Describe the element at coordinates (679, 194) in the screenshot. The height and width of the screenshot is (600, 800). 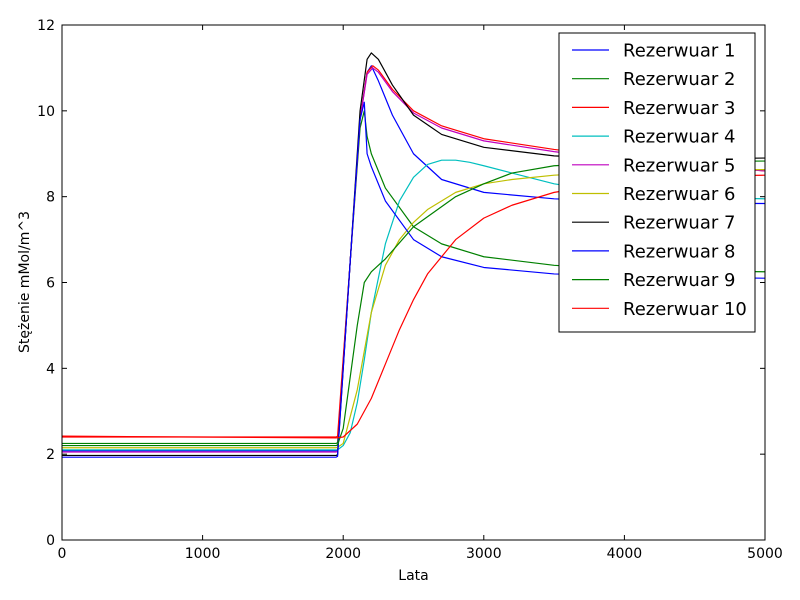
I see `legend-label: Rezerwuar 6` at that location.